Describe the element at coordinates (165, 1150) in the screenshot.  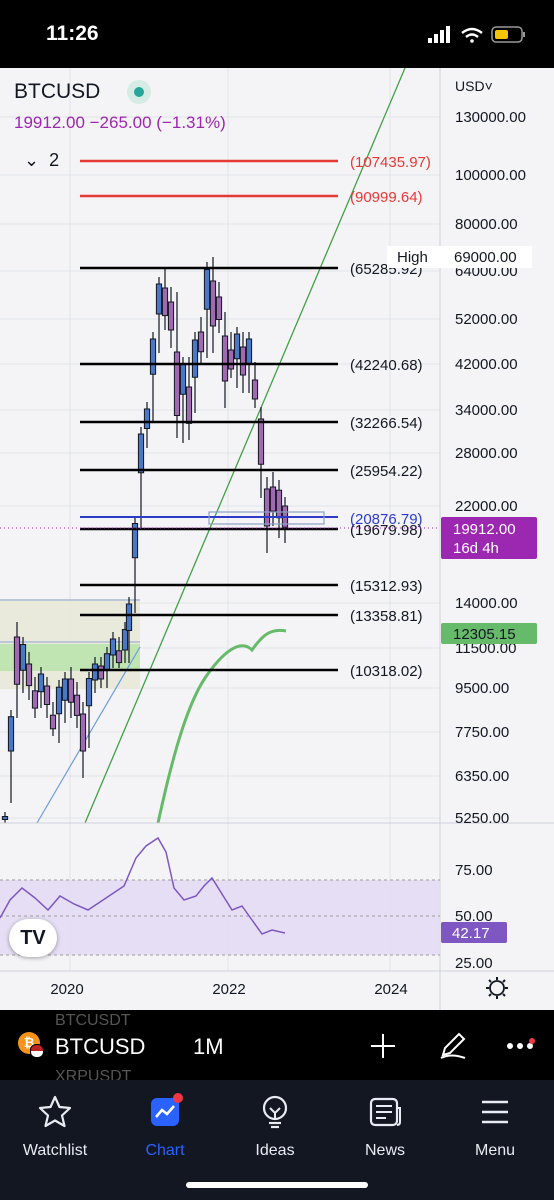
I see `nav-label: Chart` at that location.